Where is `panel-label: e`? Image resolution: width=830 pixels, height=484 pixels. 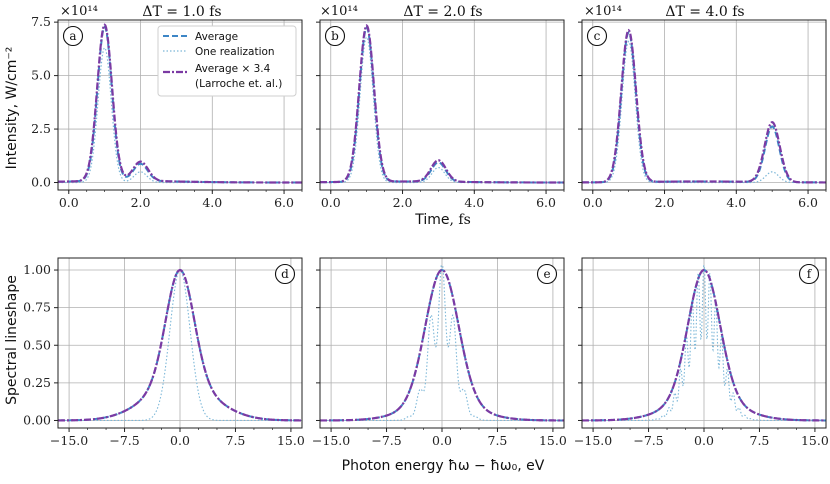 panel-label: e is located at coordinates (546, 274).